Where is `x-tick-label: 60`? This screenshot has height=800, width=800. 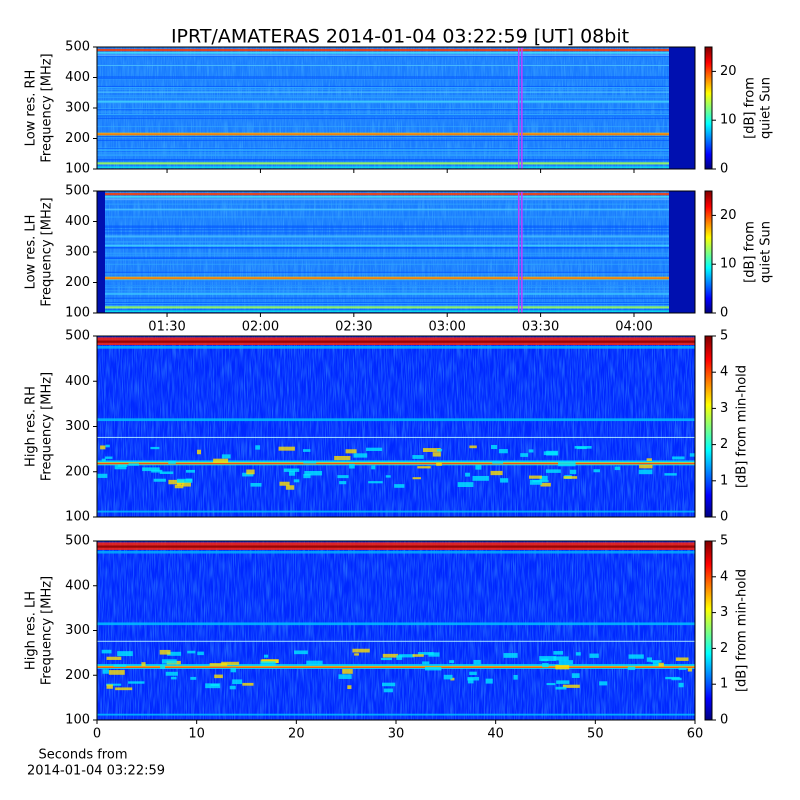
x-tick-label: 60 is located at coordinates (695, 734).